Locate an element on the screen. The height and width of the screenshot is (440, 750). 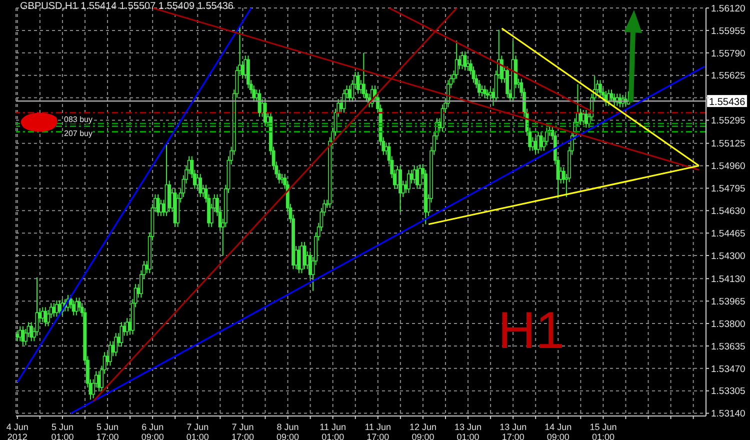
x-tick-label: 7 Jun 17:00 is located at coordinates (242, 431).